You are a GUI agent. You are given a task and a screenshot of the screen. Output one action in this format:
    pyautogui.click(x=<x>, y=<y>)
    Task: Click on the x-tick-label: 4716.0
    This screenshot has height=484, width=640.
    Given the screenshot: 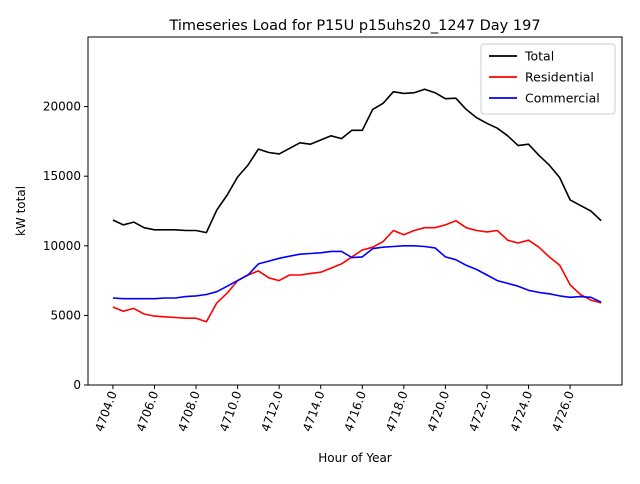 What is the action you would take?
    pyautogui.click(x=356, y=411)
    